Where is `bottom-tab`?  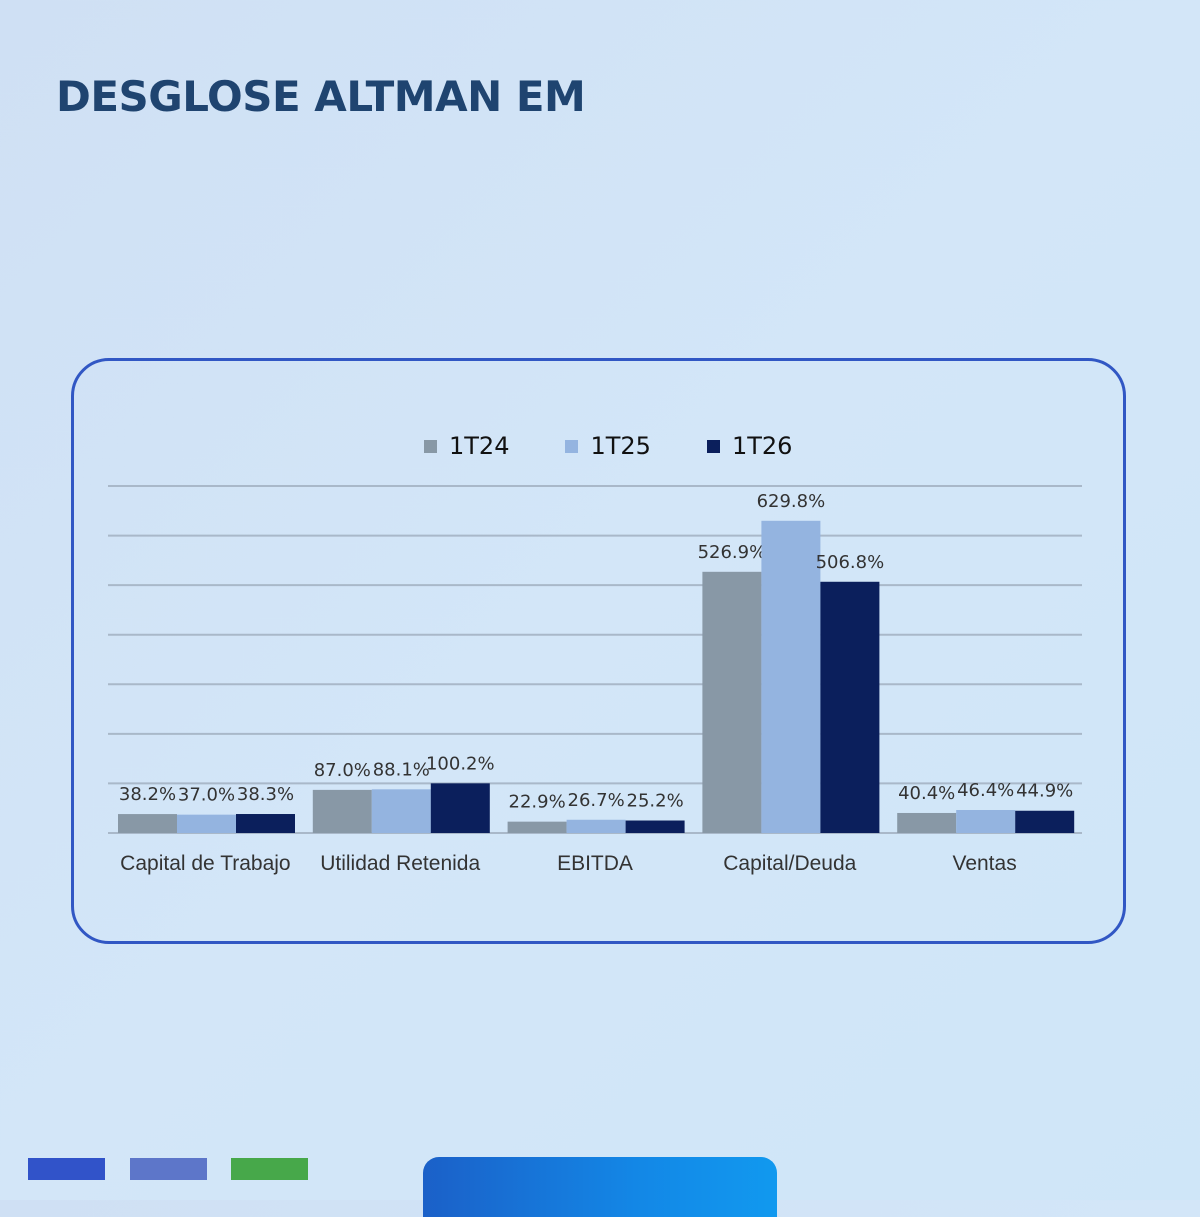 bottom-tab is located at coordinates (600, 1187).